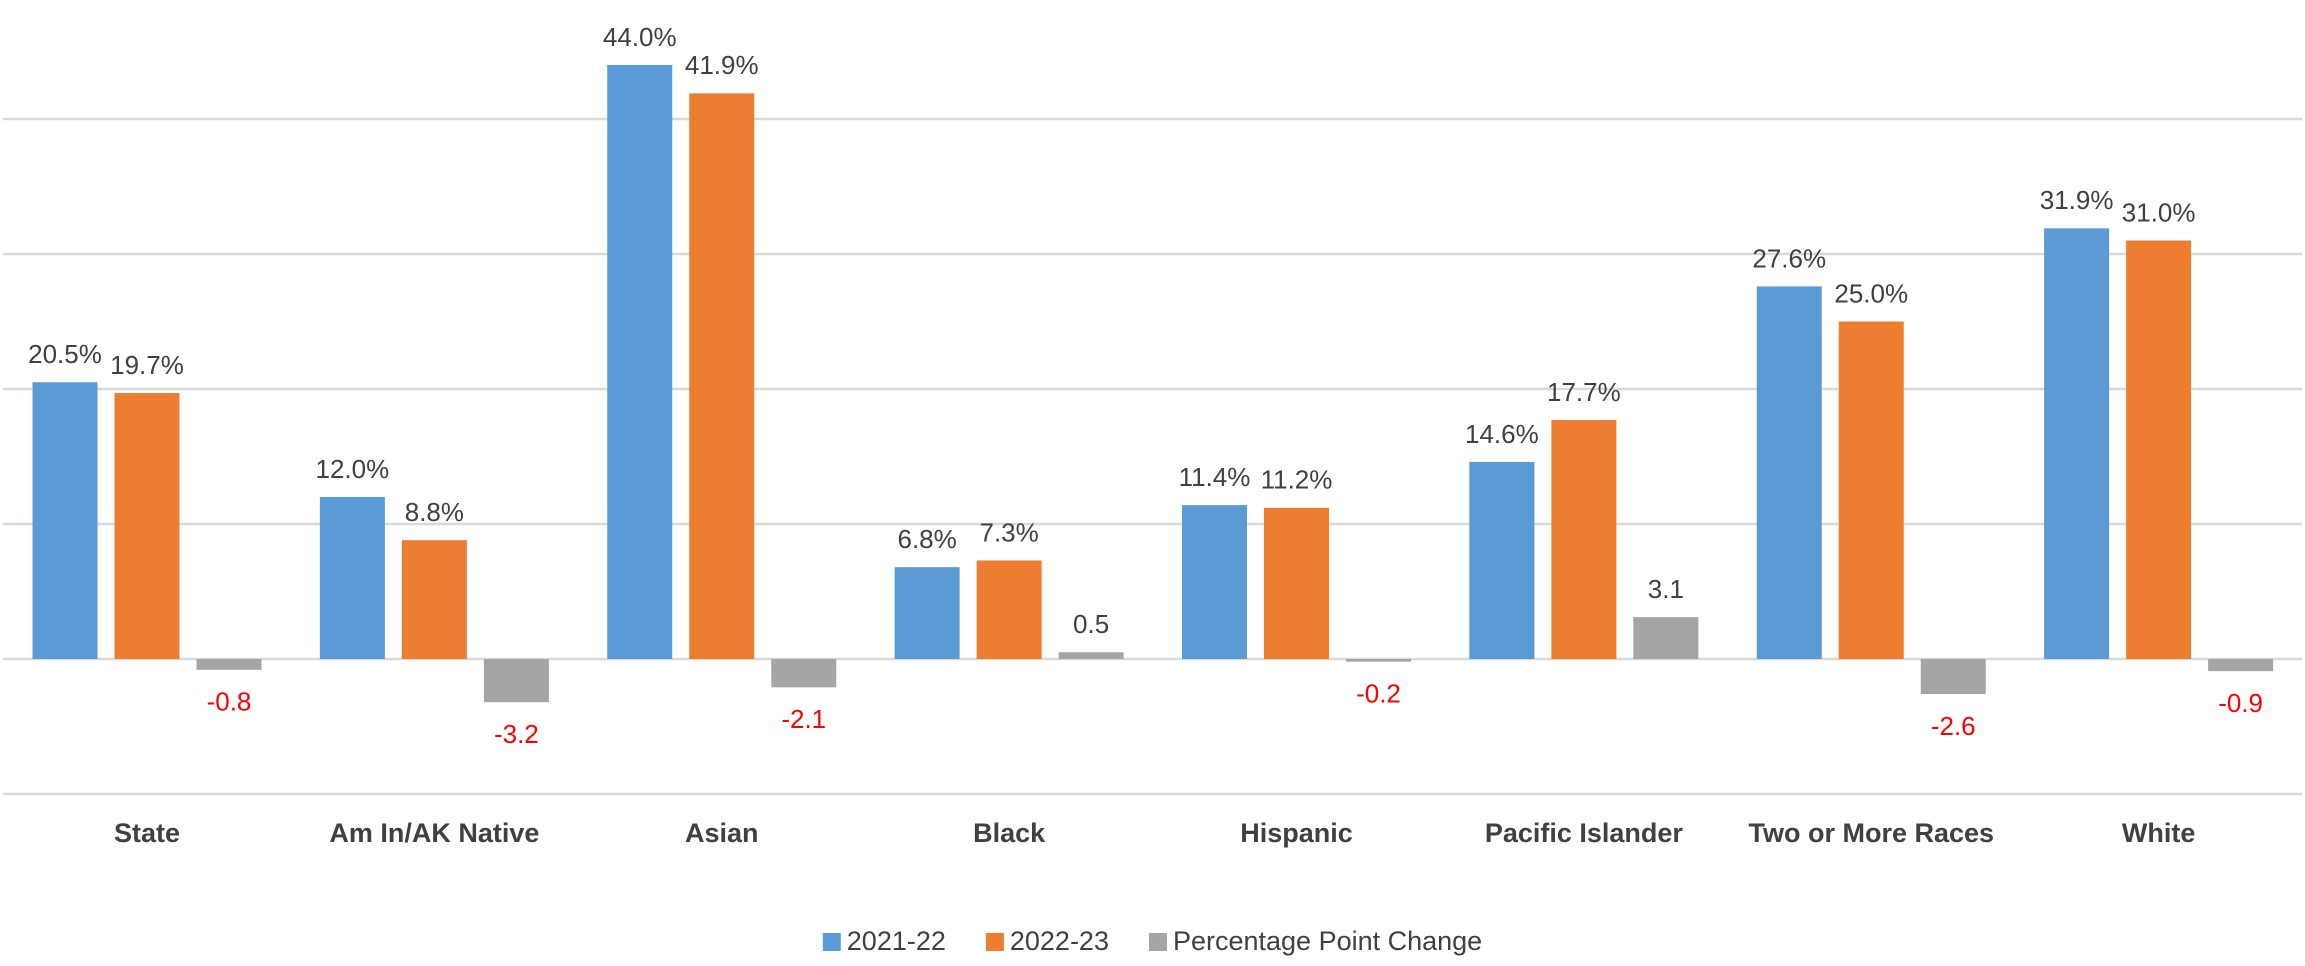 Image resolution: width=2305 pixels, height=966 pixels. Describe the element at coordinates (2159, 833) in the screenshot. I see `x-tick-label: White` at that location.